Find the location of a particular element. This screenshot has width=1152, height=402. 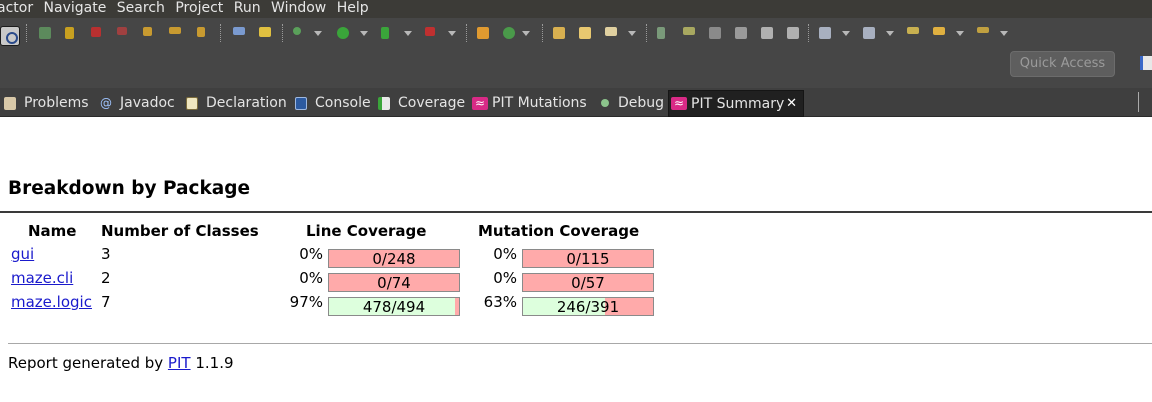

new-icon is located at coordinates (483, 33).